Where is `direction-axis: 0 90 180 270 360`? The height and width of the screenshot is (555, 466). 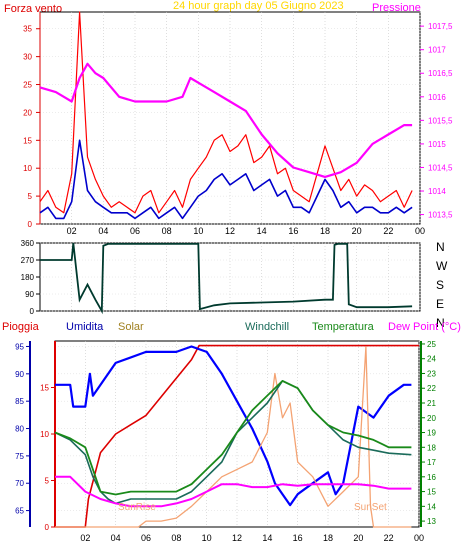
direction-axis: 0 90 180 270 360 is located at coordinates (30, 277).